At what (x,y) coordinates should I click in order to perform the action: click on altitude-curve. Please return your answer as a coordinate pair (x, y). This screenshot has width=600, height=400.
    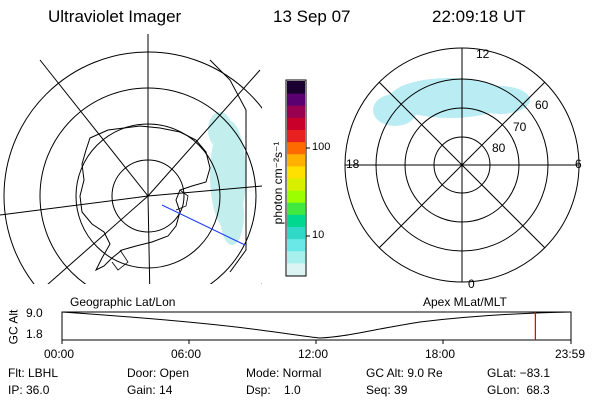
    Looking at the image, I should click on (316, 325).